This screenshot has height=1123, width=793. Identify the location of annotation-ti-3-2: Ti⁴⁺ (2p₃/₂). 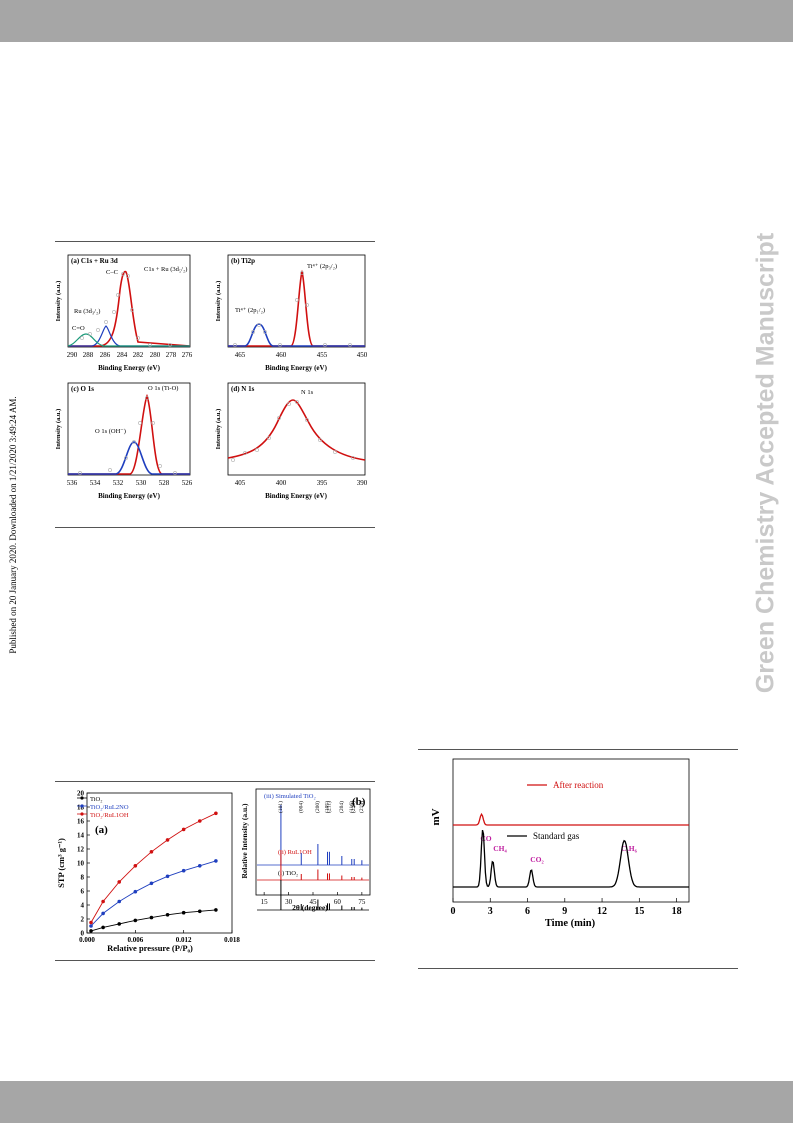
(322, 266).